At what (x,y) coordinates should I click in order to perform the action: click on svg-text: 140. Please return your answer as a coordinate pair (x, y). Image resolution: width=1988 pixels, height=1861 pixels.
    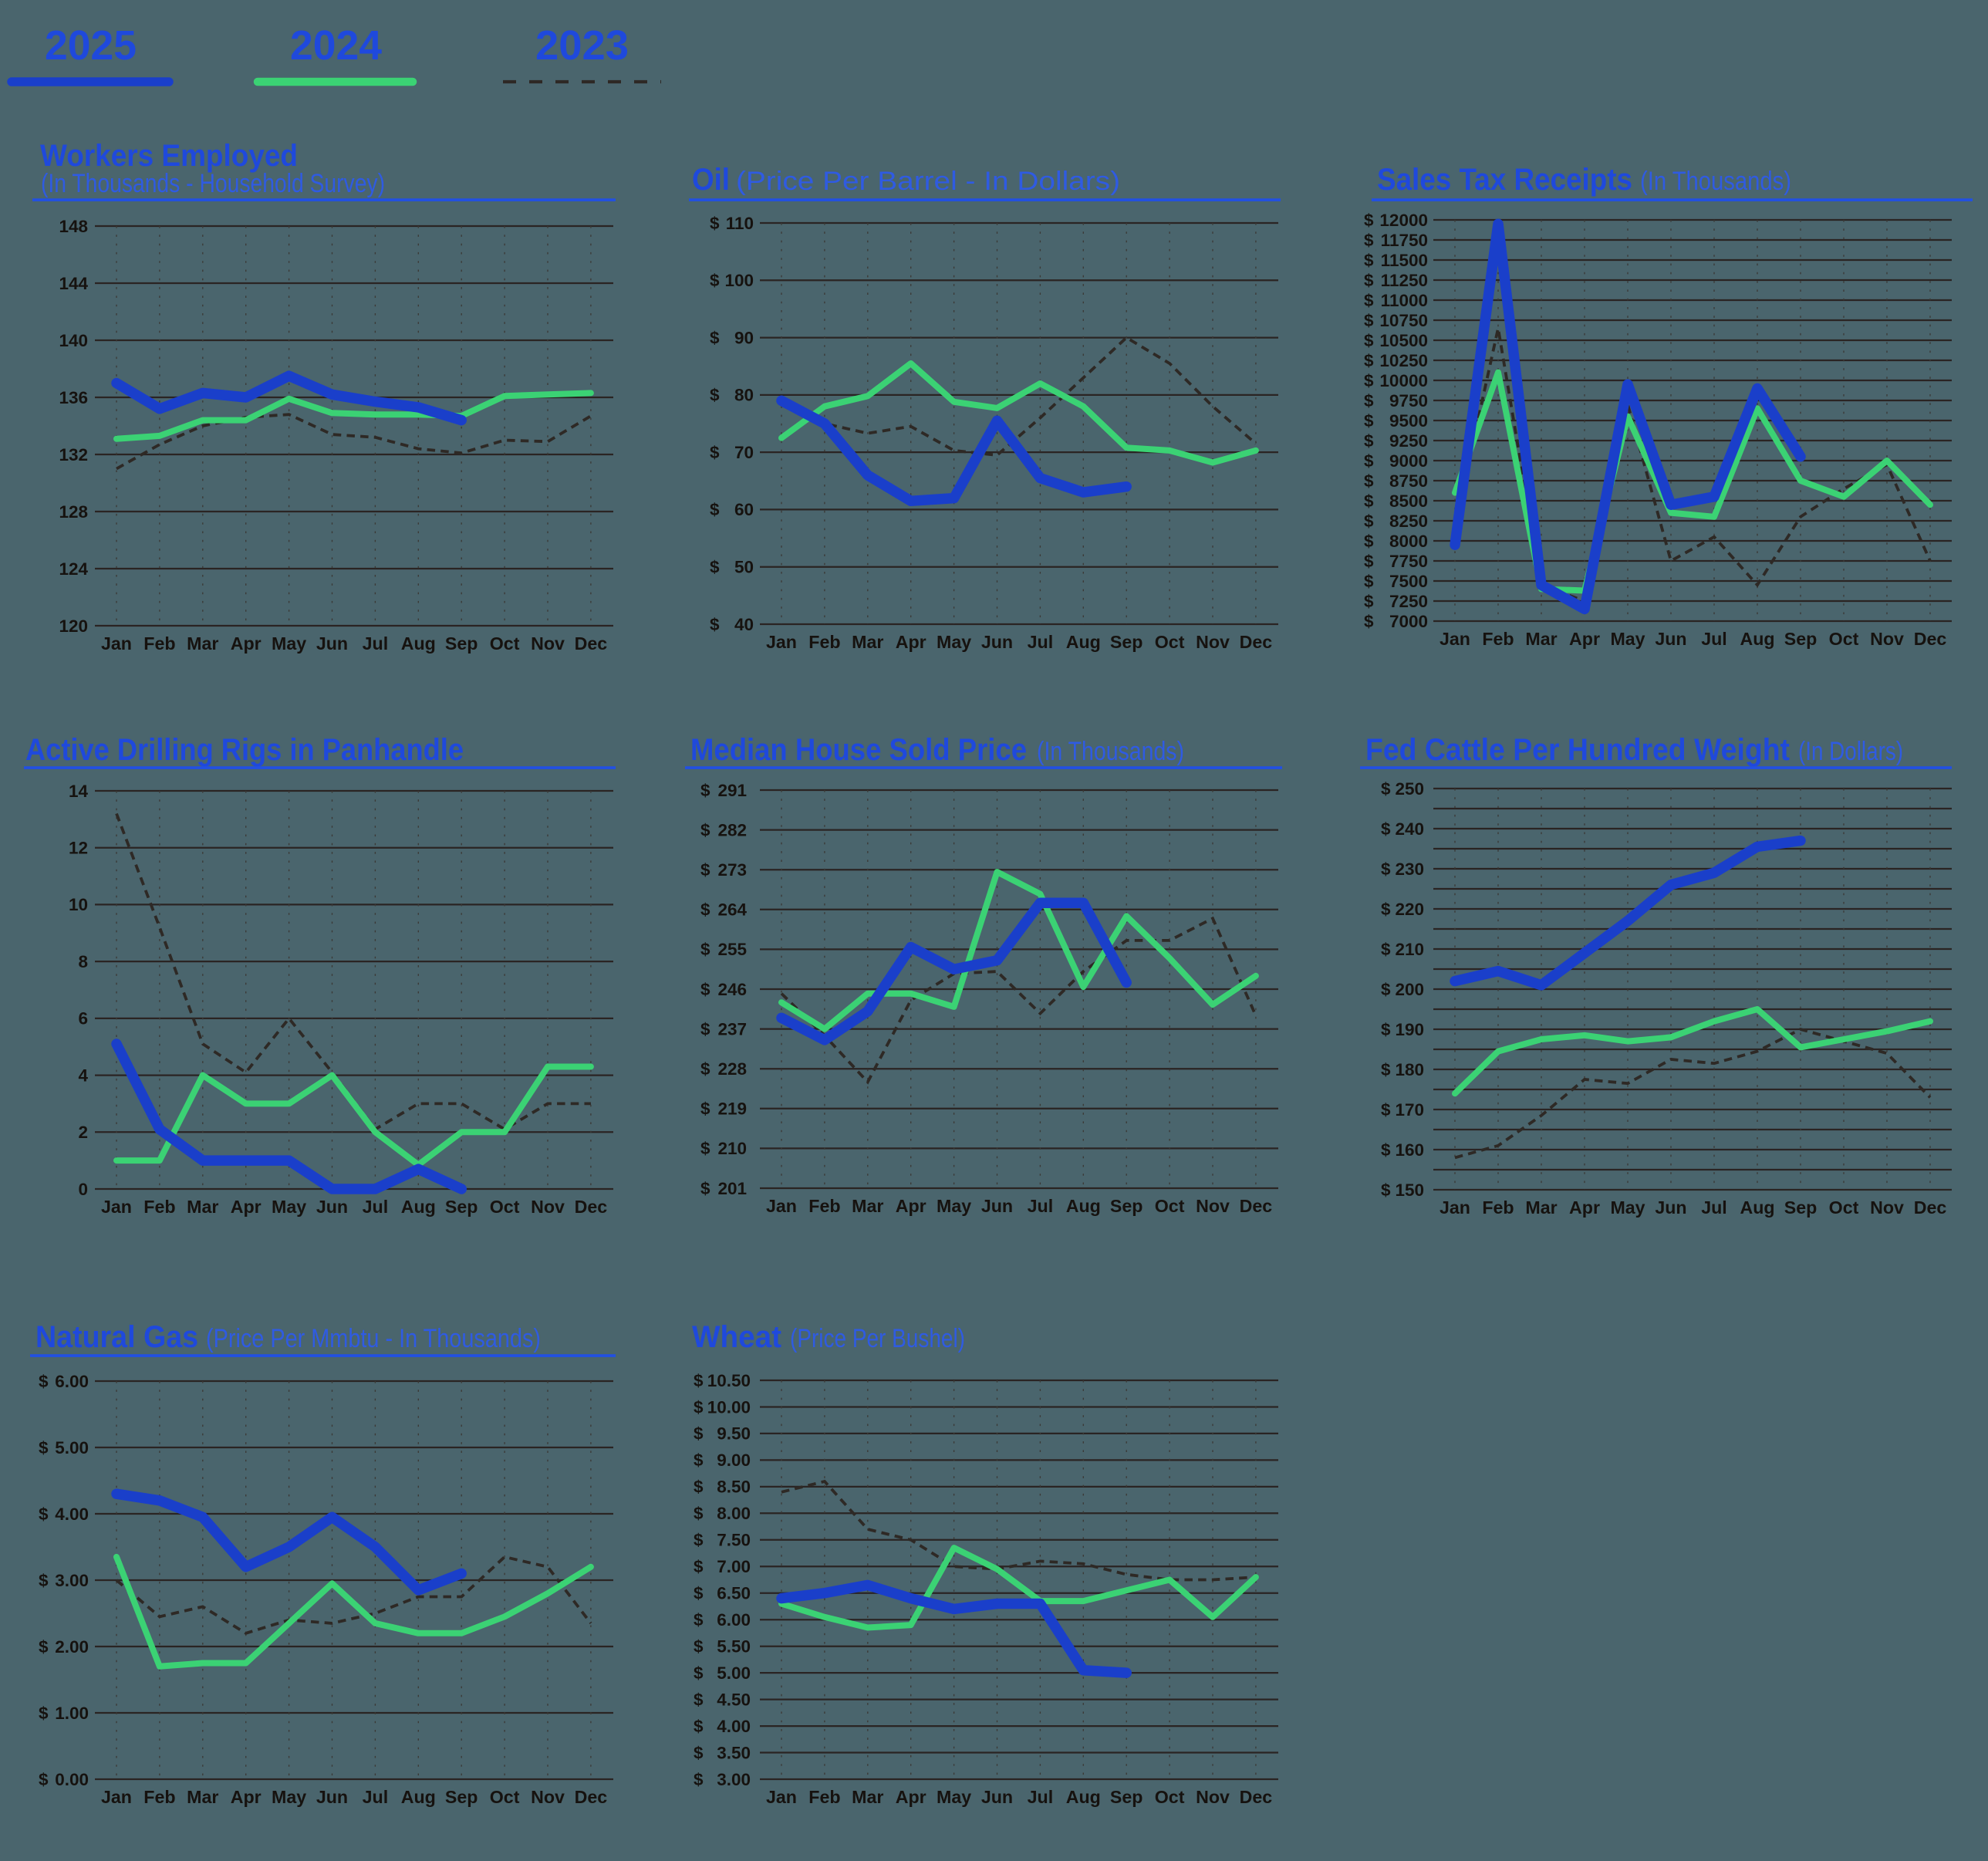
    Looking at the image, I should click on (73, 341).